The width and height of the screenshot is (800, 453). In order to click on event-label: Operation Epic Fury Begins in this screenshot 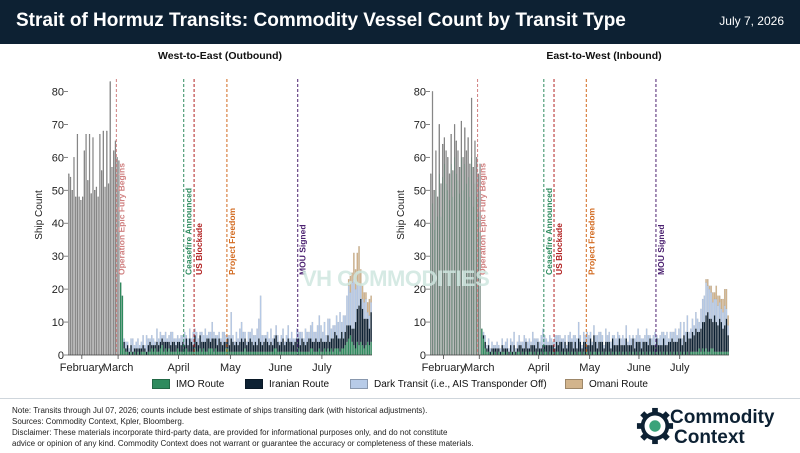, I will do `click(483, 219)`.